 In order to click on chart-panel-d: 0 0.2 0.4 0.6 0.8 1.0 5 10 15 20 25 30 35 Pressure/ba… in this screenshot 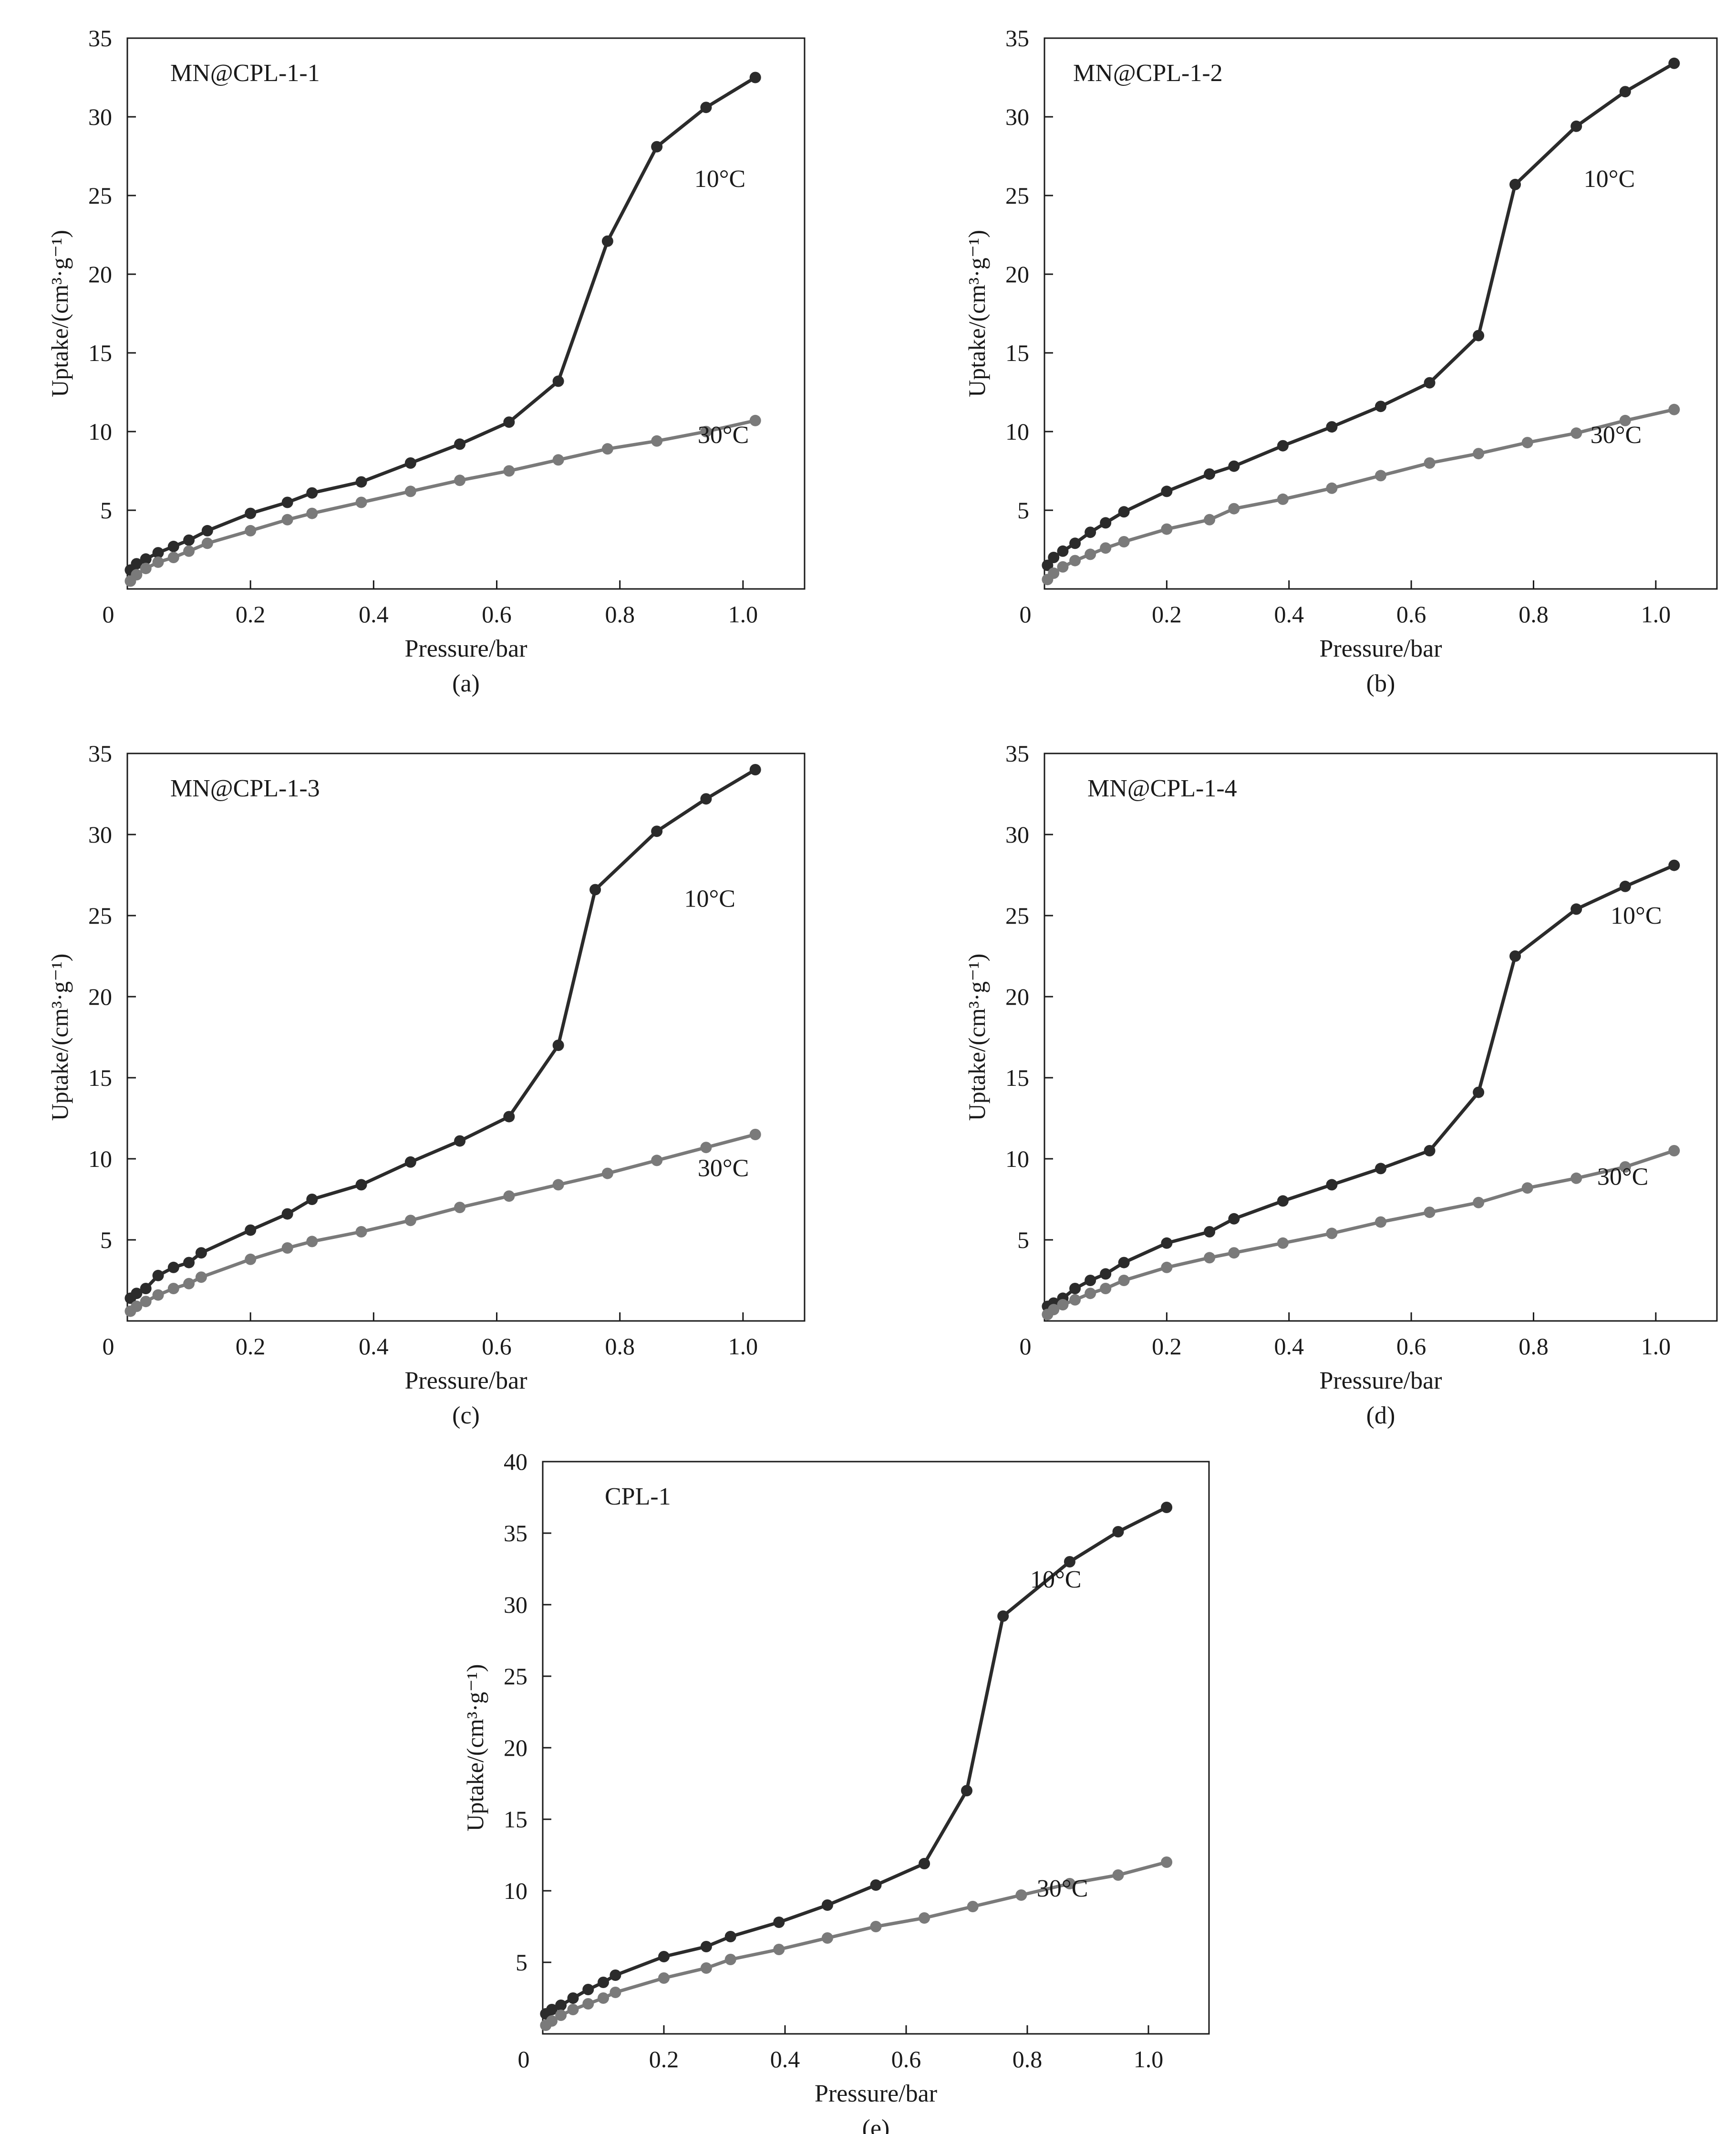, I will do `click(1340, 1085)`.